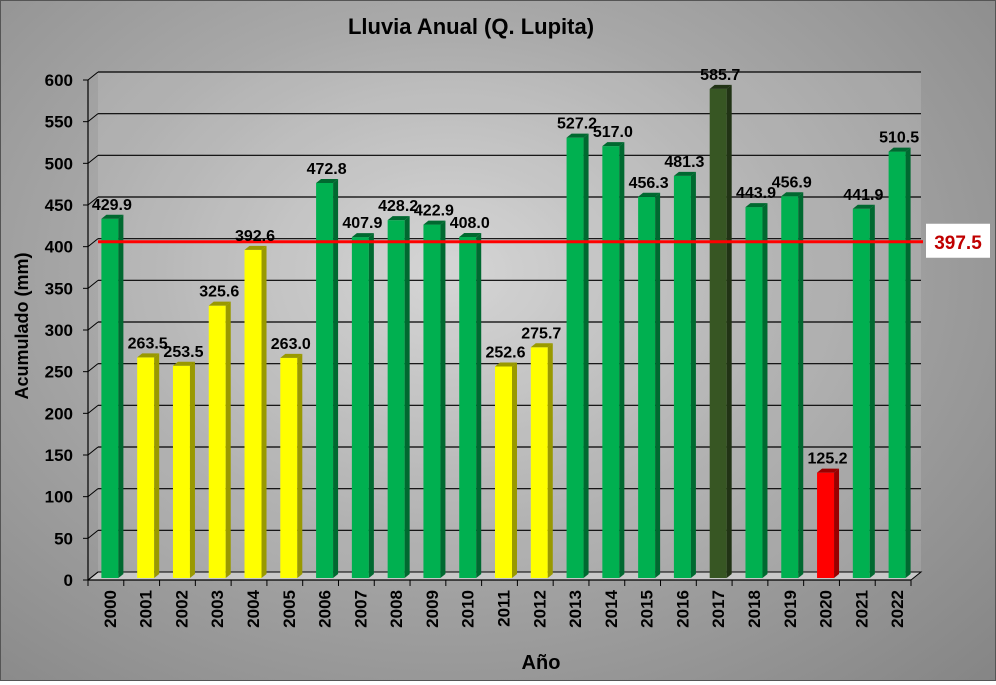  Describe the element at coordinates (219, 292) in the screenshot. I see `data-label: 325.6` at that location.